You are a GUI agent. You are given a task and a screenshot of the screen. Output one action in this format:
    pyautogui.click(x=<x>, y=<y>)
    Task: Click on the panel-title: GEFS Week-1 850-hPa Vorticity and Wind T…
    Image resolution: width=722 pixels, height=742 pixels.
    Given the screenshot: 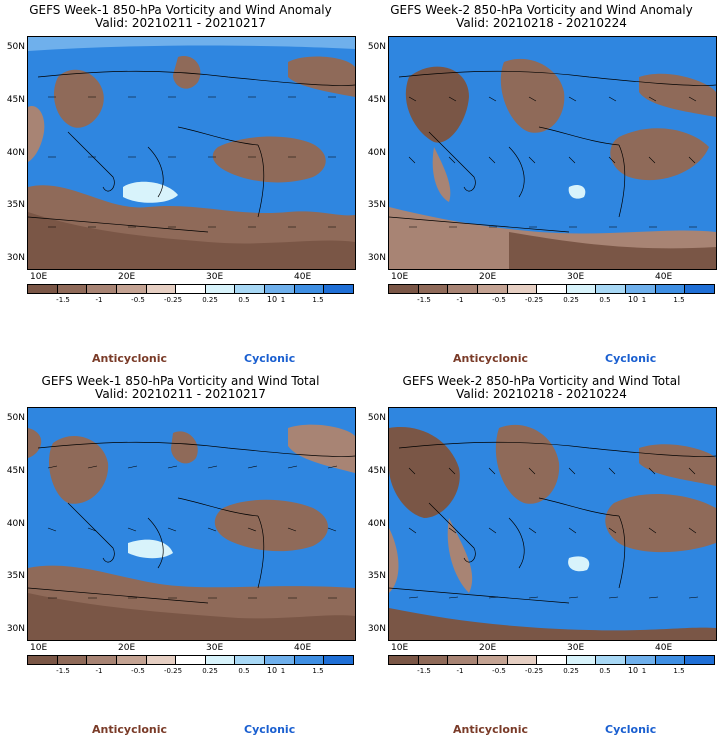 What is the action you would take?
    pyautogui.click(x=180, y=381)
    